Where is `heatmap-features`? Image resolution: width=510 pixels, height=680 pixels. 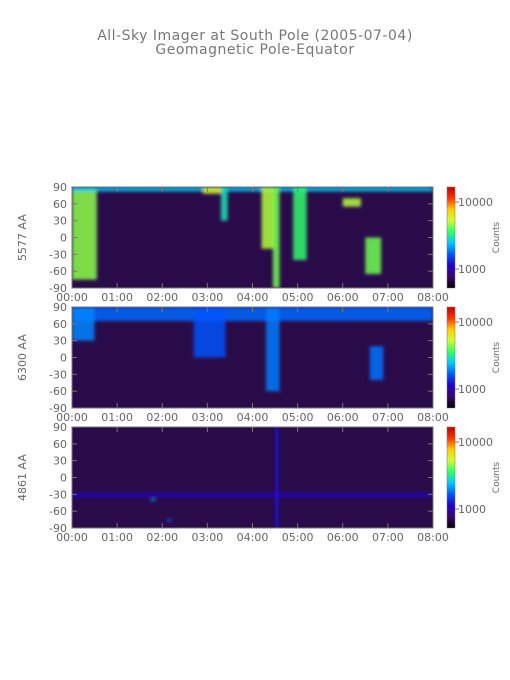 heatmap-features is located at coordinates (252, 477).